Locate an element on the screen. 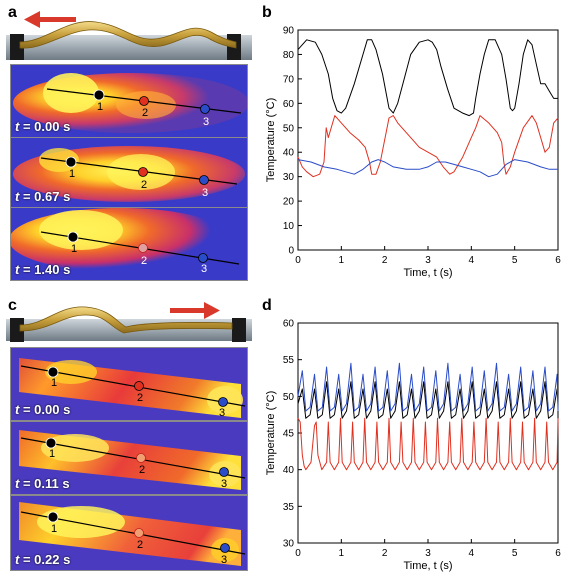 Image resolution: width=572 pixels, height=579 pixels. y-tick-label: 70 is located at coordinates (289, 79).